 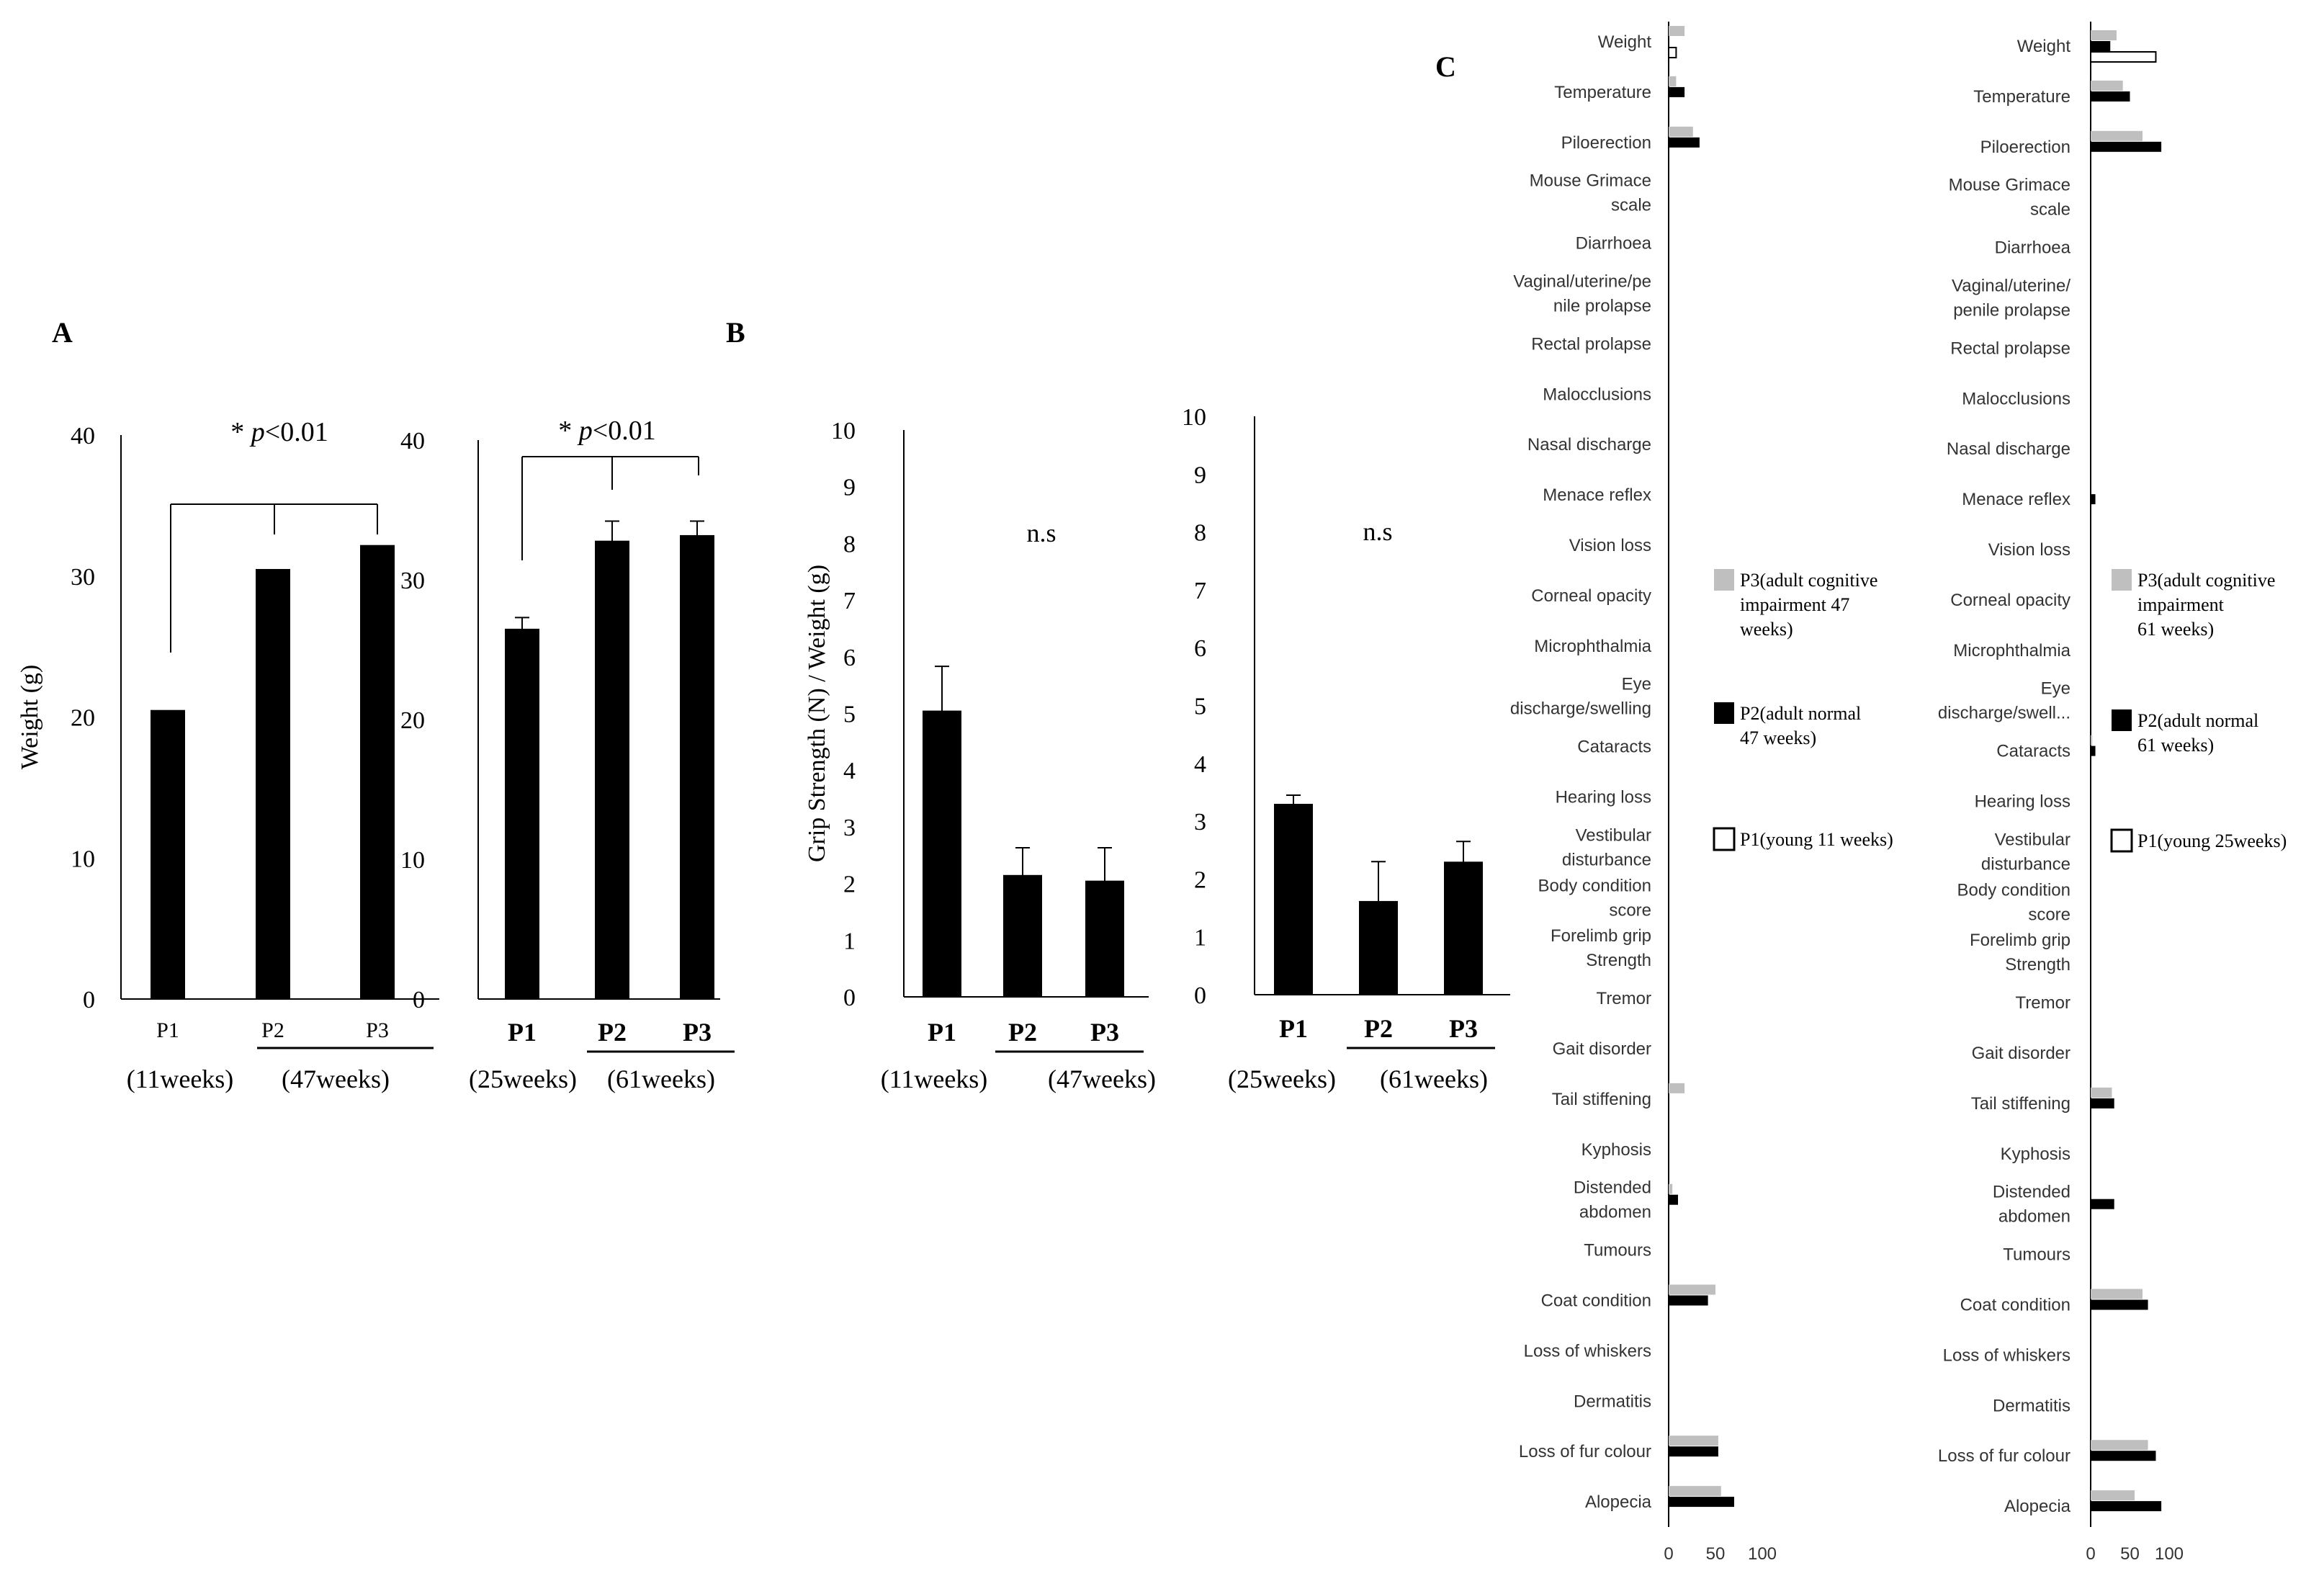 What do you see at coordinates (1794, 604) in the screenshot?
I see `legend-label-line: impairment 47` at bounding box center [1794, 604].